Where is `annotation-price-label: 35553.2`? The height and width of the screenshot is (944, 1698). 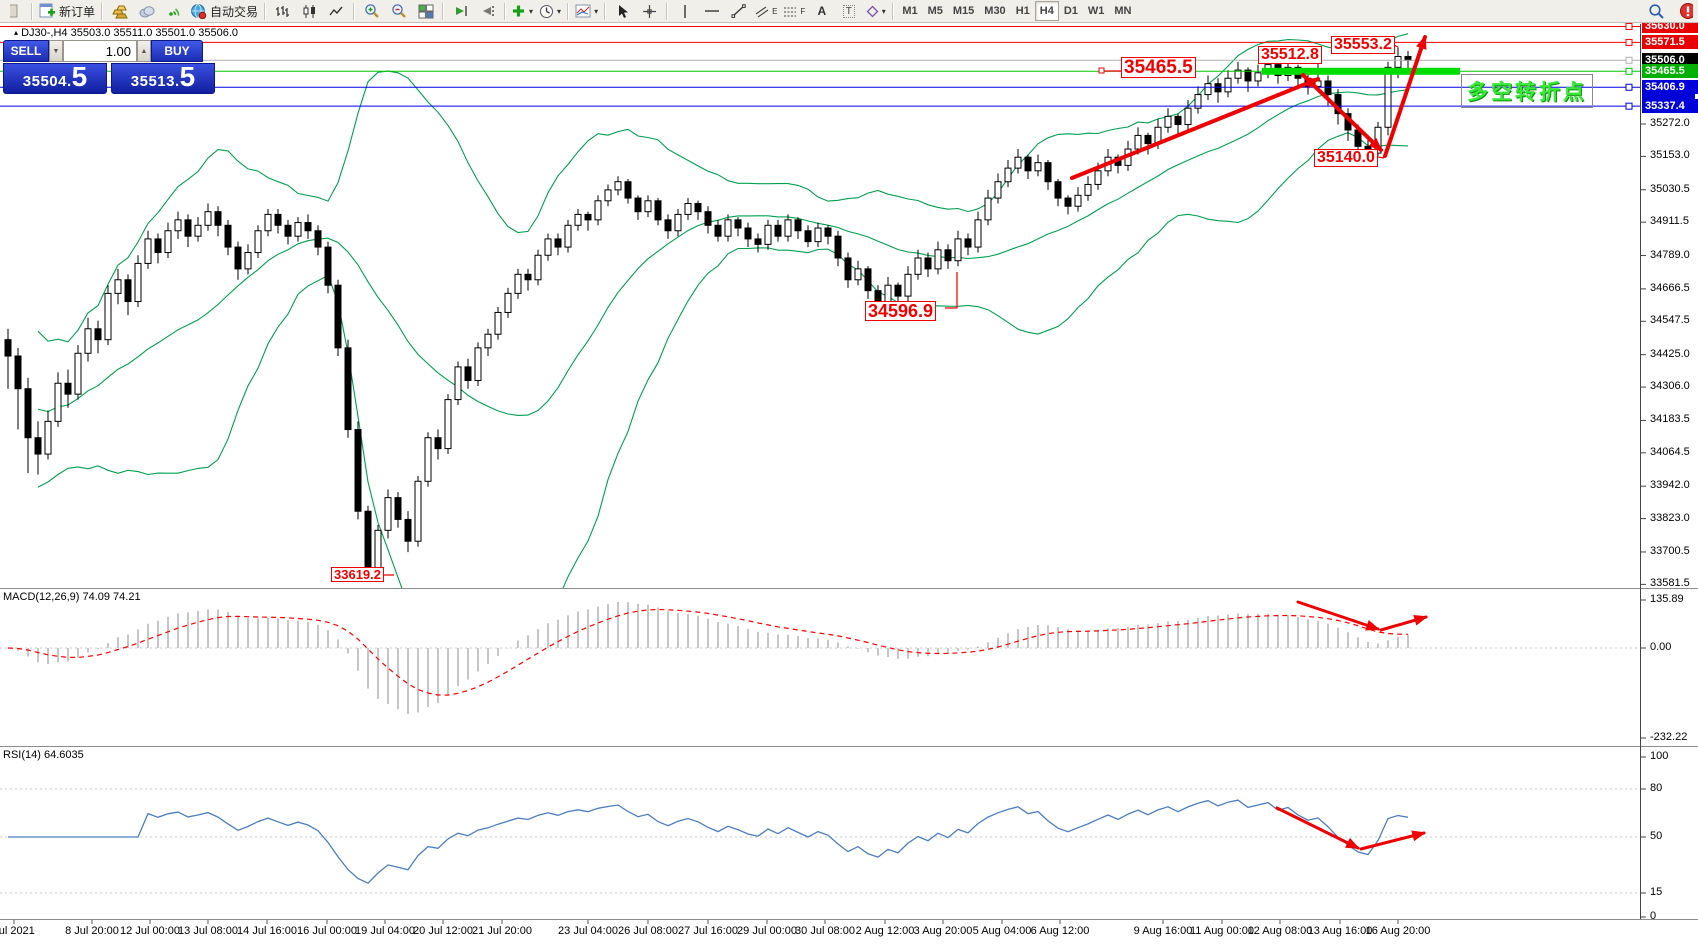 annotation-price-label: 35553.2 is located at coordinates (1363, 45).